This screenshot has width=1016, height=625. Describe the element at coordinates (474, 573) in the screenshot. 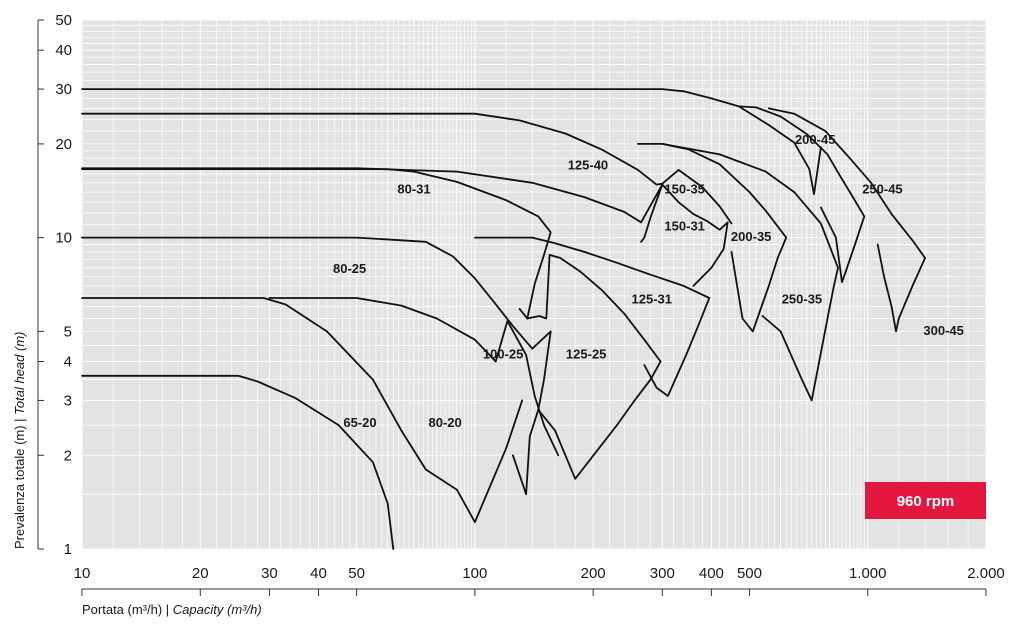

I see `x-tick-label-100: 100` at that location.